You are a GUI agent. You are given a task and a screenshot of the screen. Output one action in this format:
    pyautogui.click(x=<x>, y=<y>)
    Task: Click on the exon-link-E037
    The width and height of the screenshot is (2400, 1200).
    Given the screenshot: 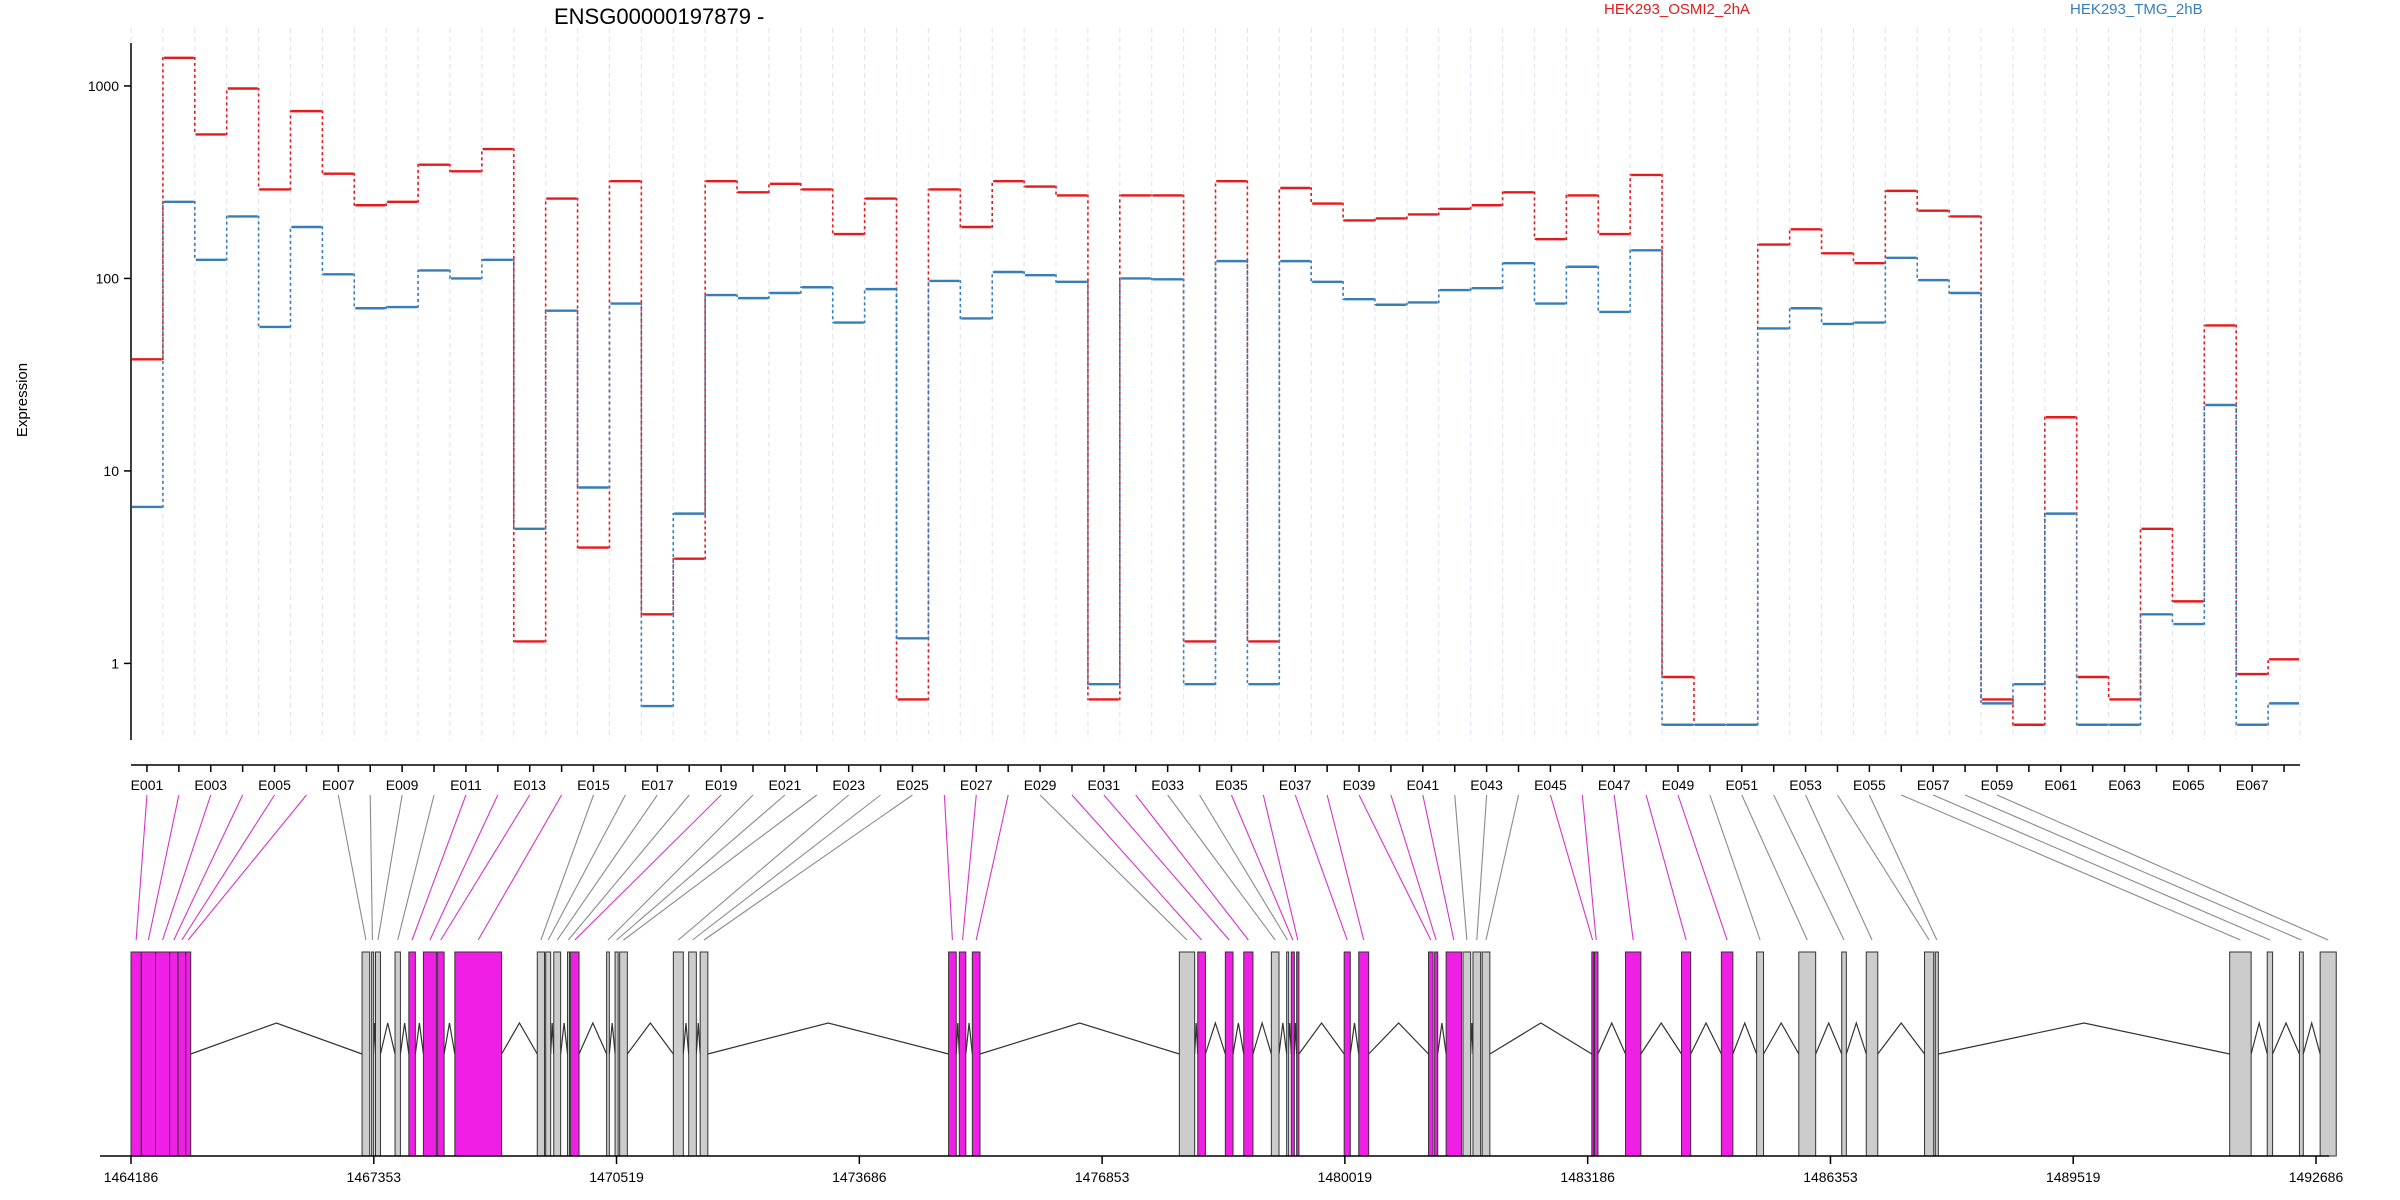 What is the action you would take?
    pyautogui.click(x=1321, y=867)
    